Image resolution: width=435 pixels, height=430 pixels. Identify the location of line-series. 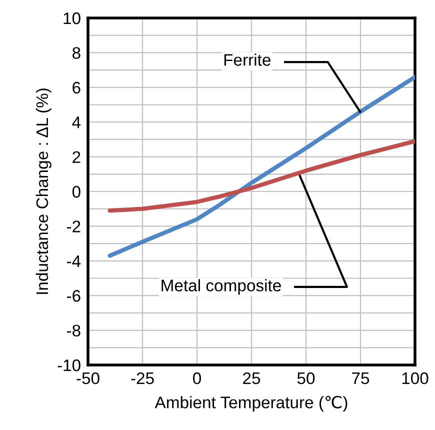
(261, 176).